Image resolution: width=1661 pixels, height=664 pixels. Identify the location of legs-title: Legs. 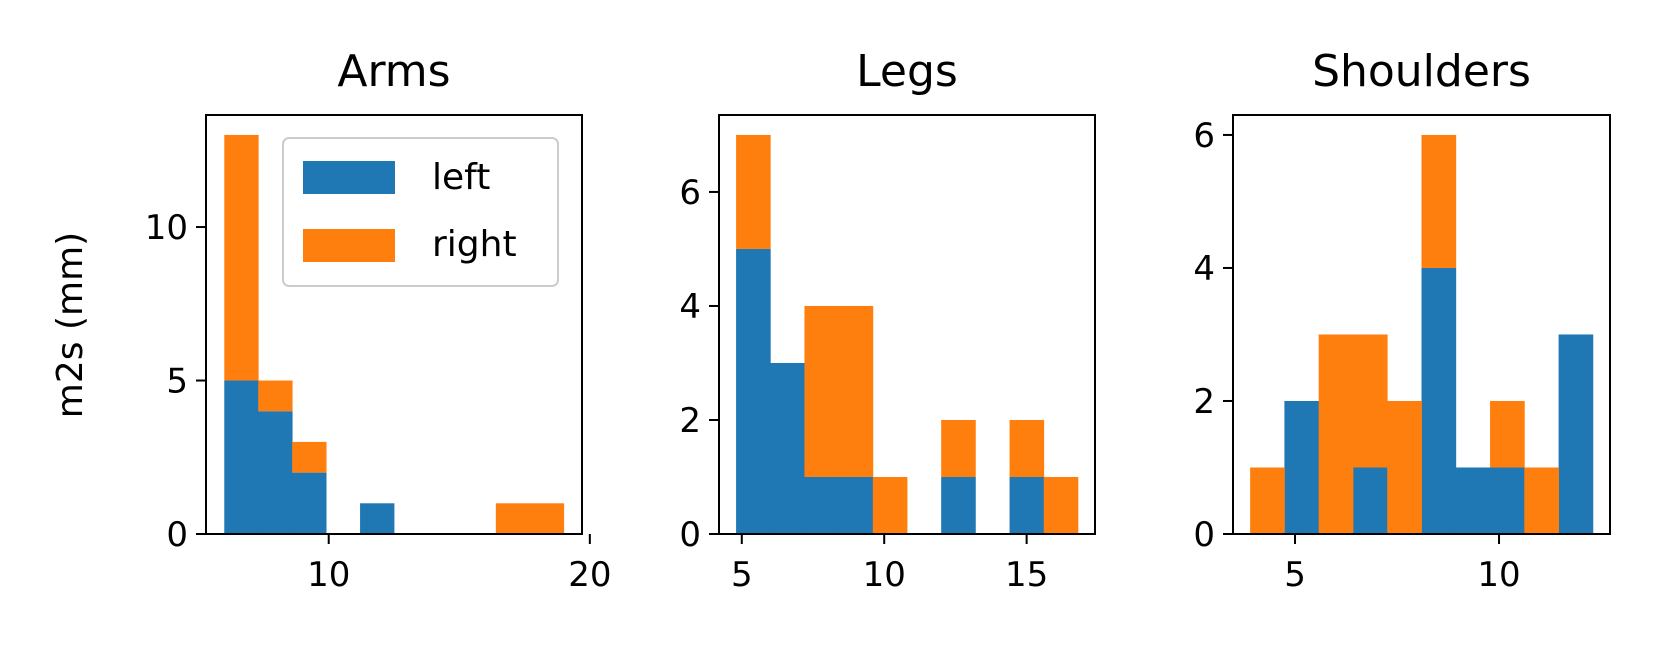
(907, 71).